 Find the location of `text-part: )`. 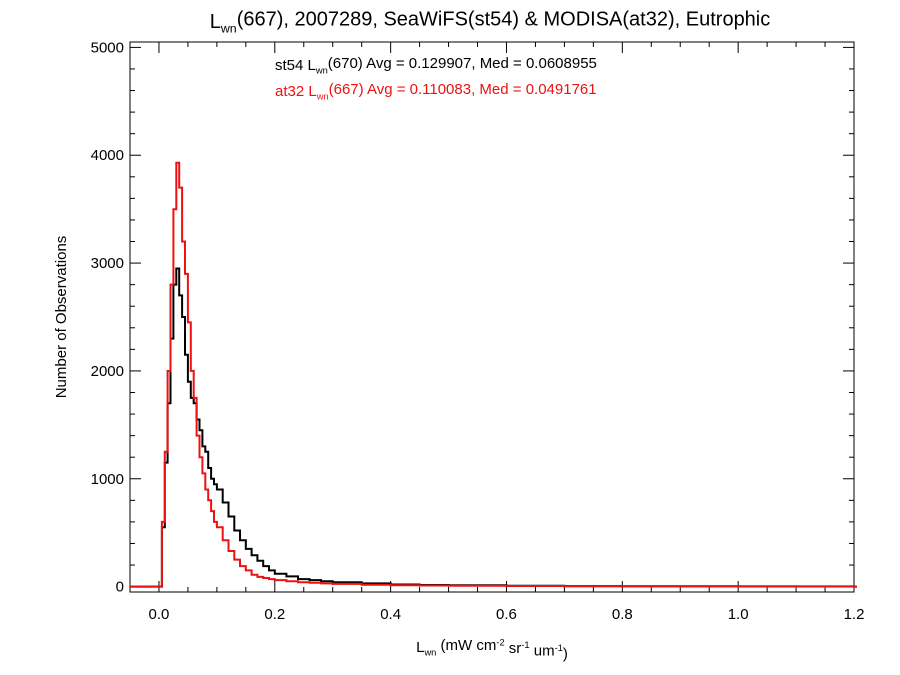

text-part: ) is located at coordinates (565, 654).